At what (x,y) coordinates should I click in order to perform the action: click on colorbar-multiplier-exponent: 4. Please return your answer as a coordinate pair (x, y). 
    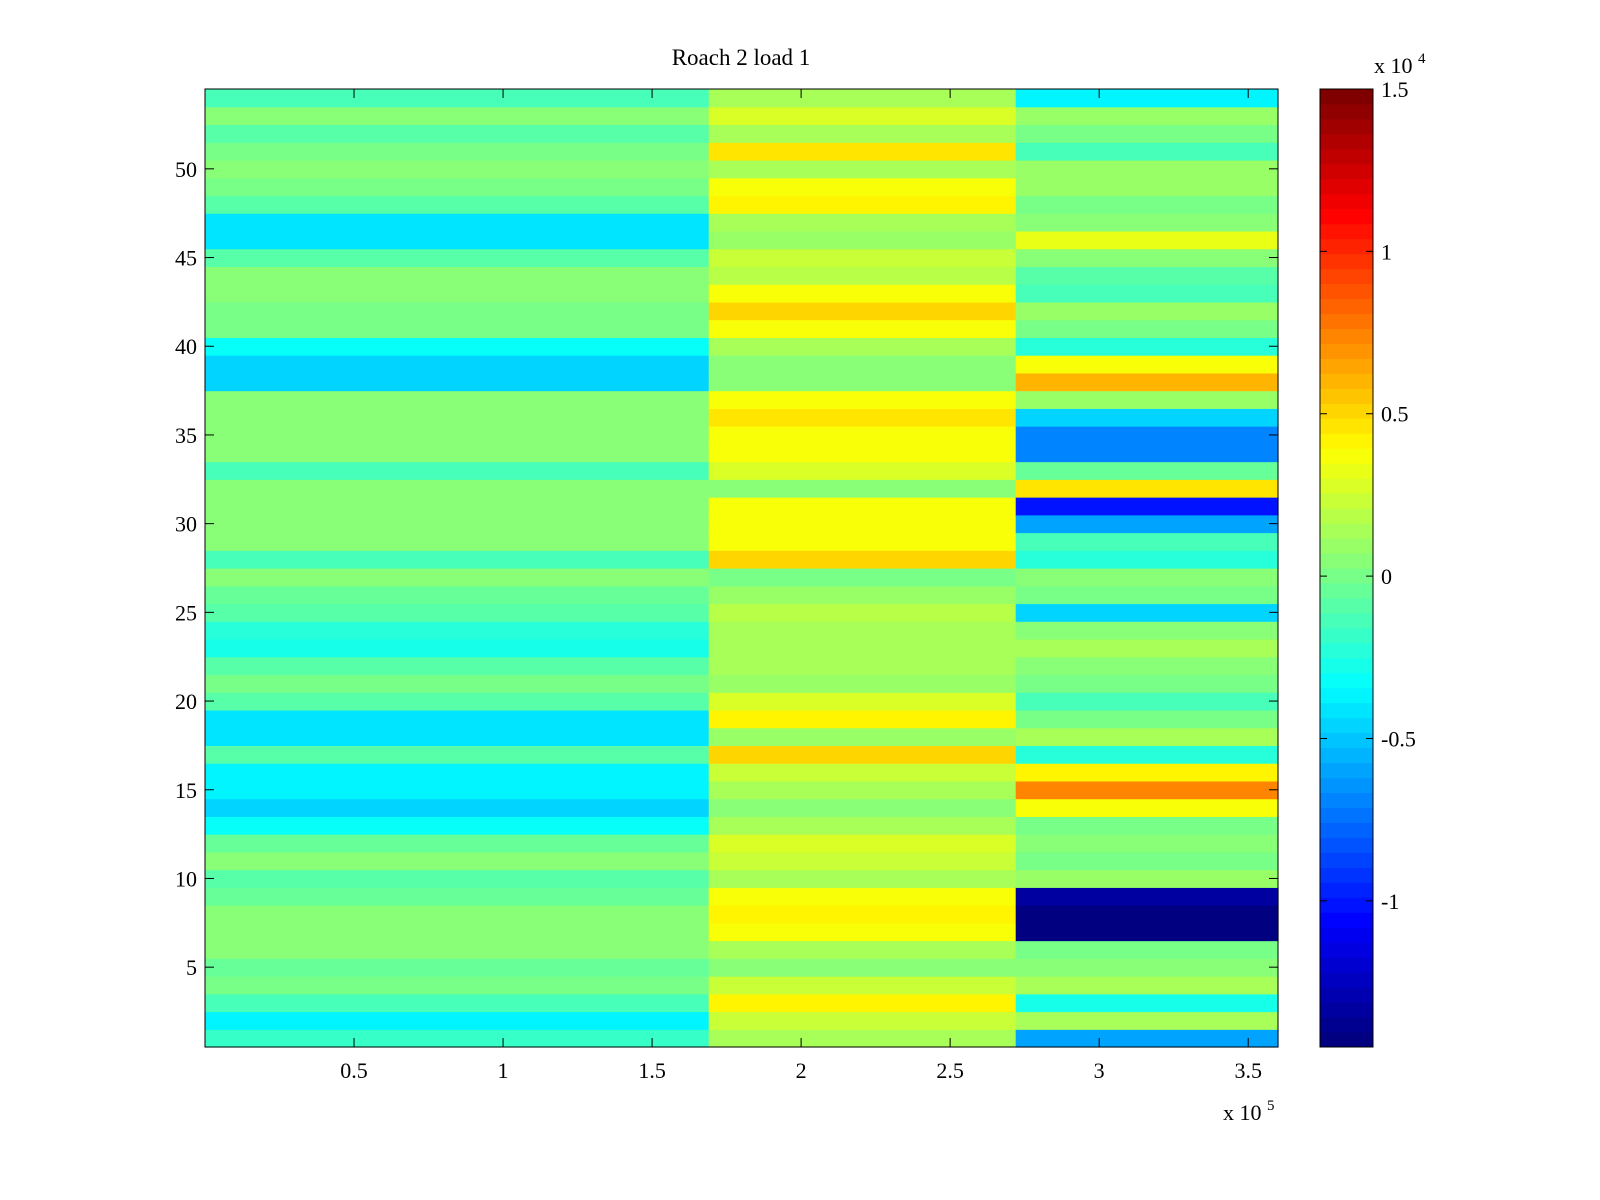
    Looking at the image, I should click on (1422, 59).